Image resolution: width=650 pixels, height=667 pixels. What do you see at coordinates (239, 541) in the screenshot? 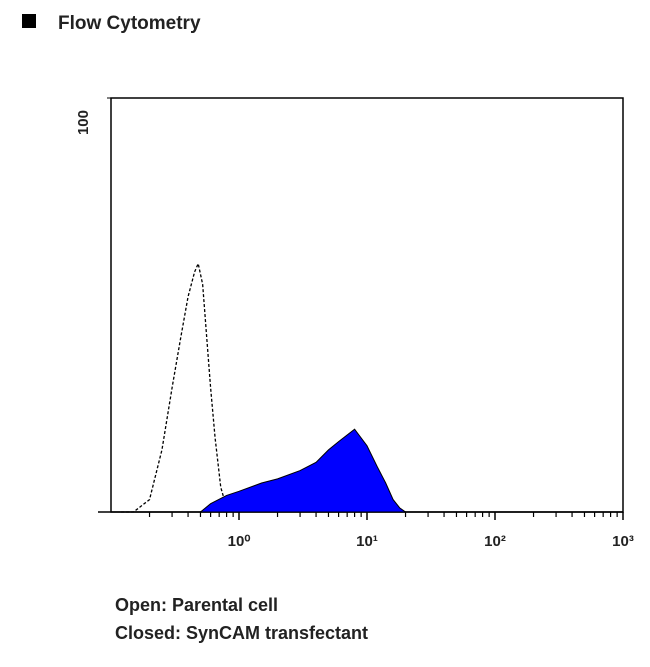
I see `x-tick-label: 10⁰` at bounding box center [239, 541].